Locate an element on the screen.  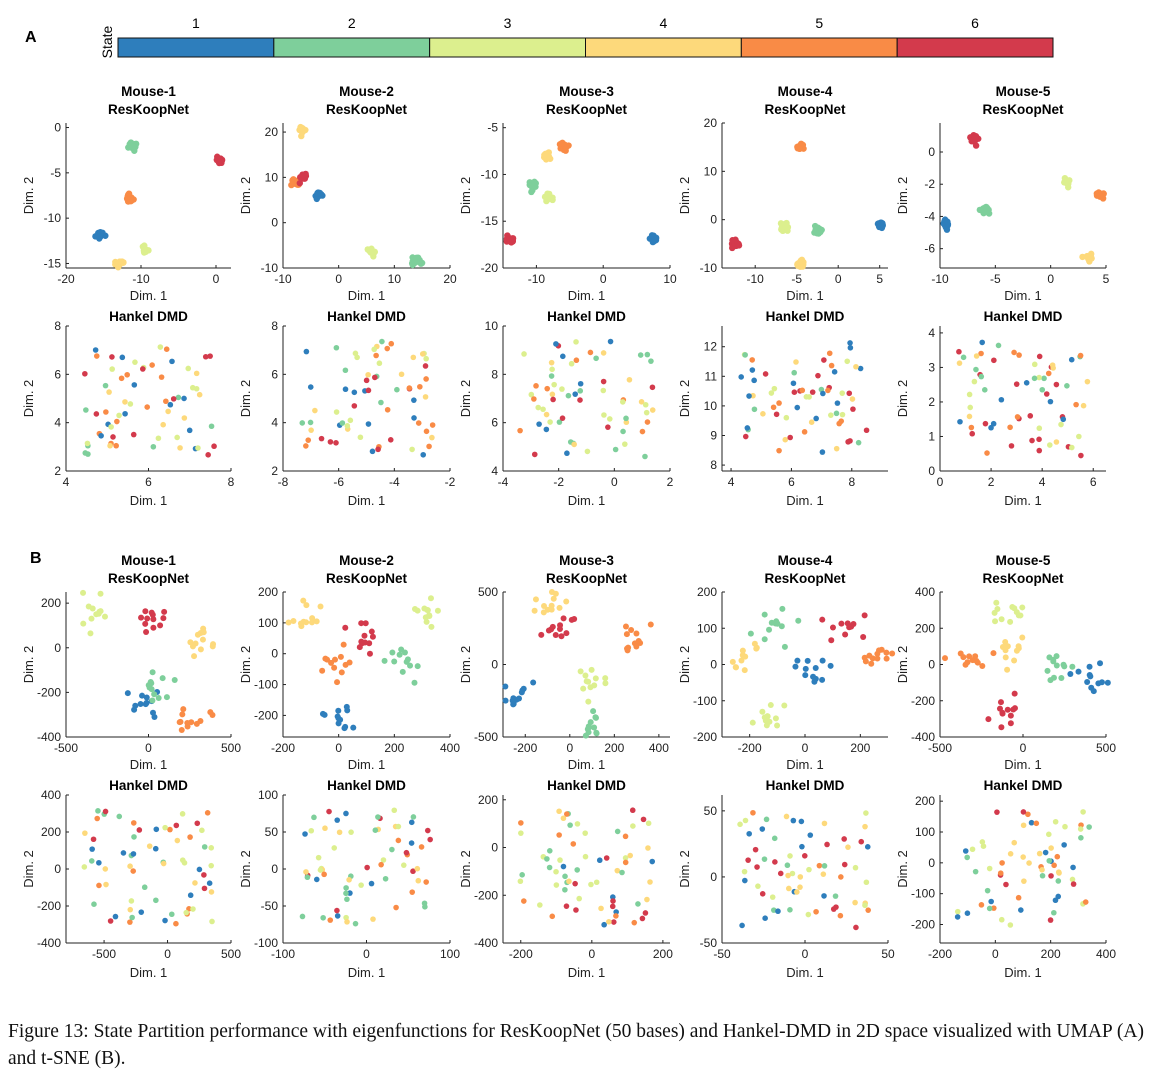
x-tick-label: 0 is located at coordinates (838, 279).